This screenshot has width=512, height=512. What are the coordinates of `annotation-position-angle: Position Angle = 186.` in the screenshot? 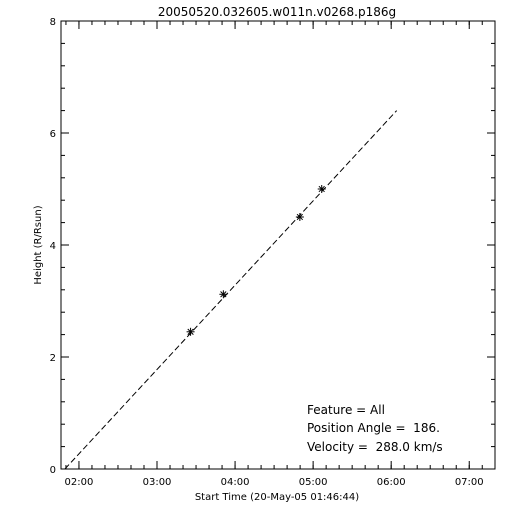 It's located at (373, 428).